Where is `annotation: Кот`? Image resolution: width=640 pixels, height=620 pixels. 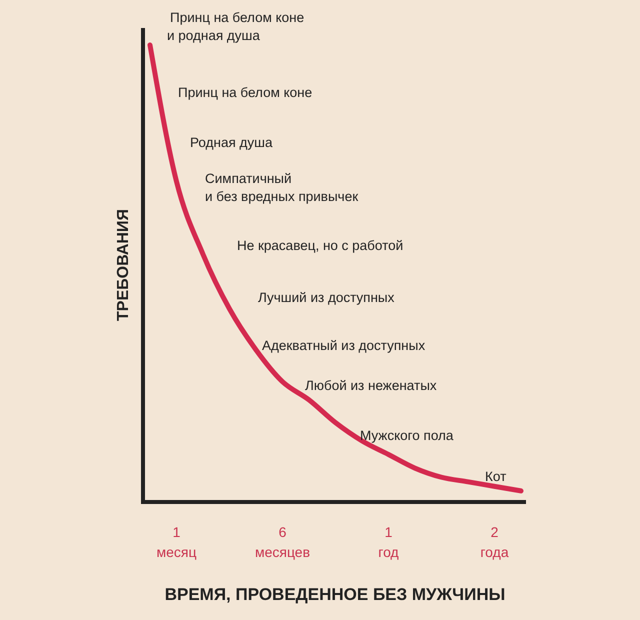 annotation: Кот is located at coordinates (495, 476).